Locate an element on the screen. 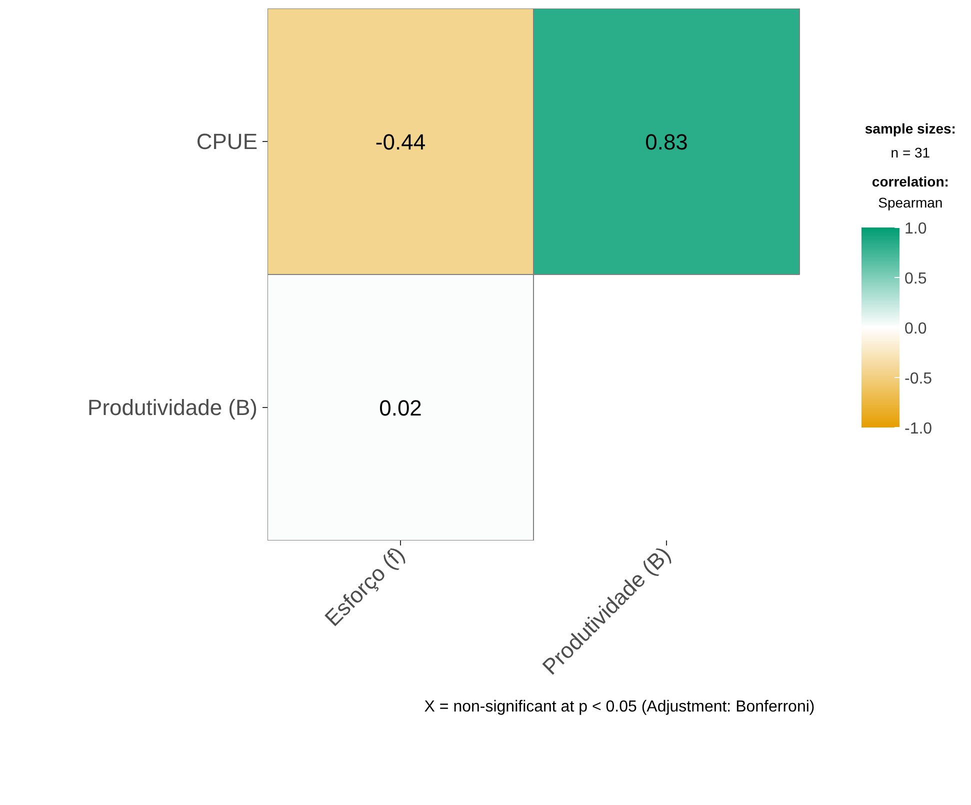 The width and height of the screenshot is (971, 805). data-label: 0.83 is located at coordinates (666, 142).